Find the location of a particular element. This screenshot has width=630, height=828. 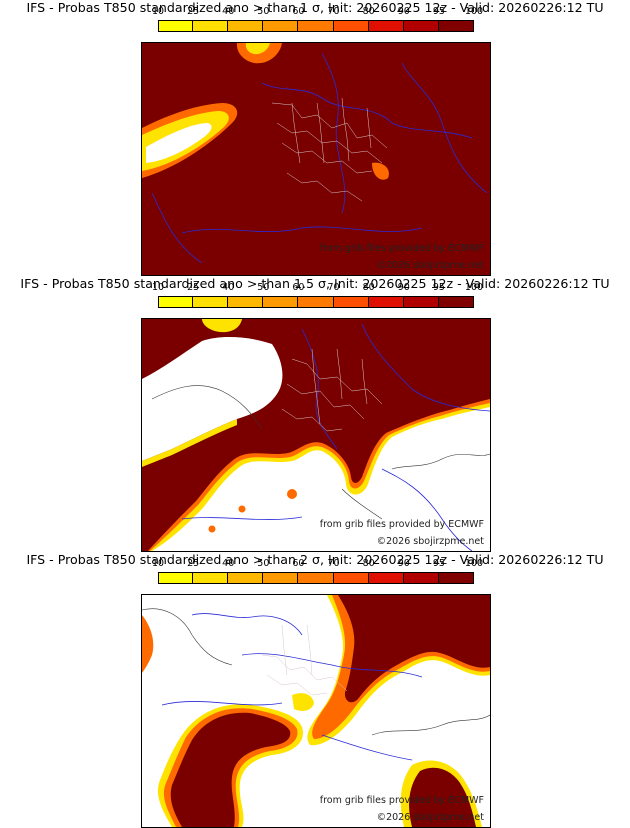

prob-strip is located at coordinates (303, 702).